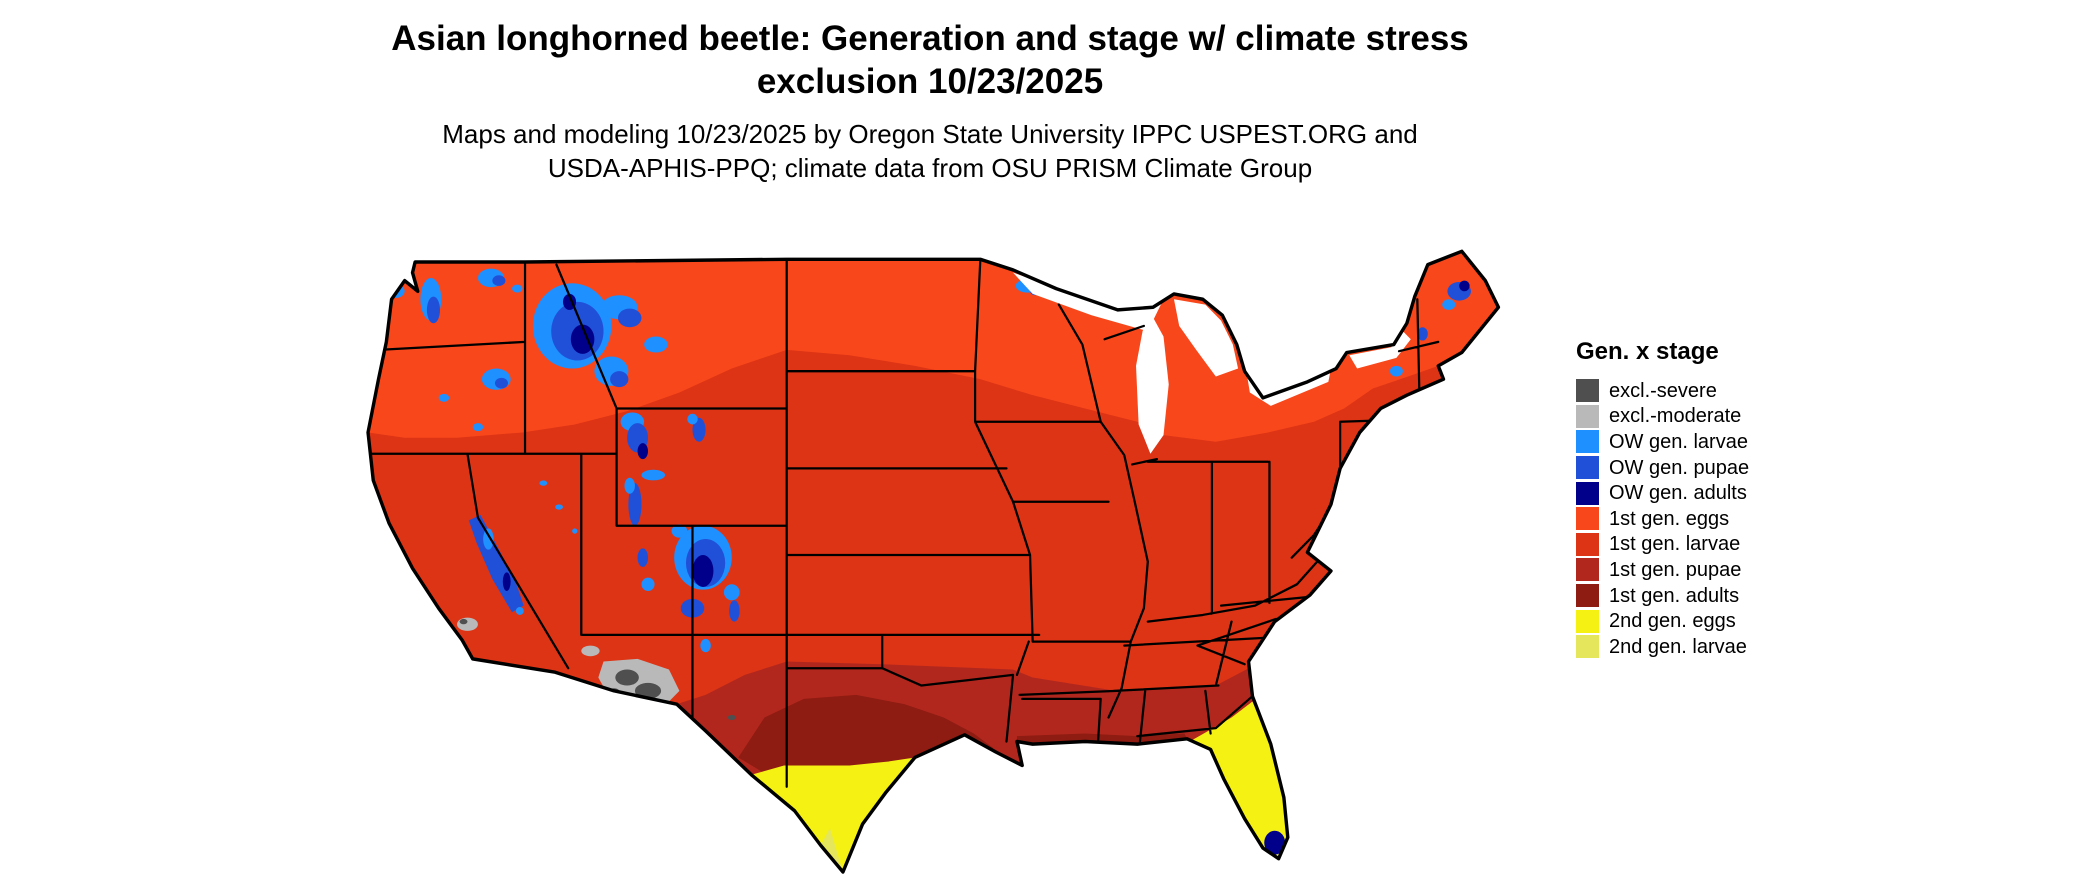 This screenshot has height=892, width=2100. Describe the element at coordinates (1238, 780) in the screenshot. I see `region-florida-gen2-eggs` at that location.